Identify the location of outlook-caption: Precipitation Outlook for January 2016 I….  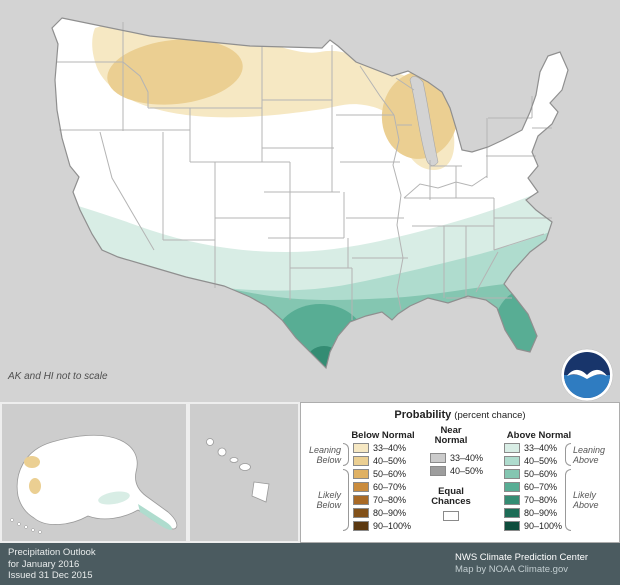
(52, 564).